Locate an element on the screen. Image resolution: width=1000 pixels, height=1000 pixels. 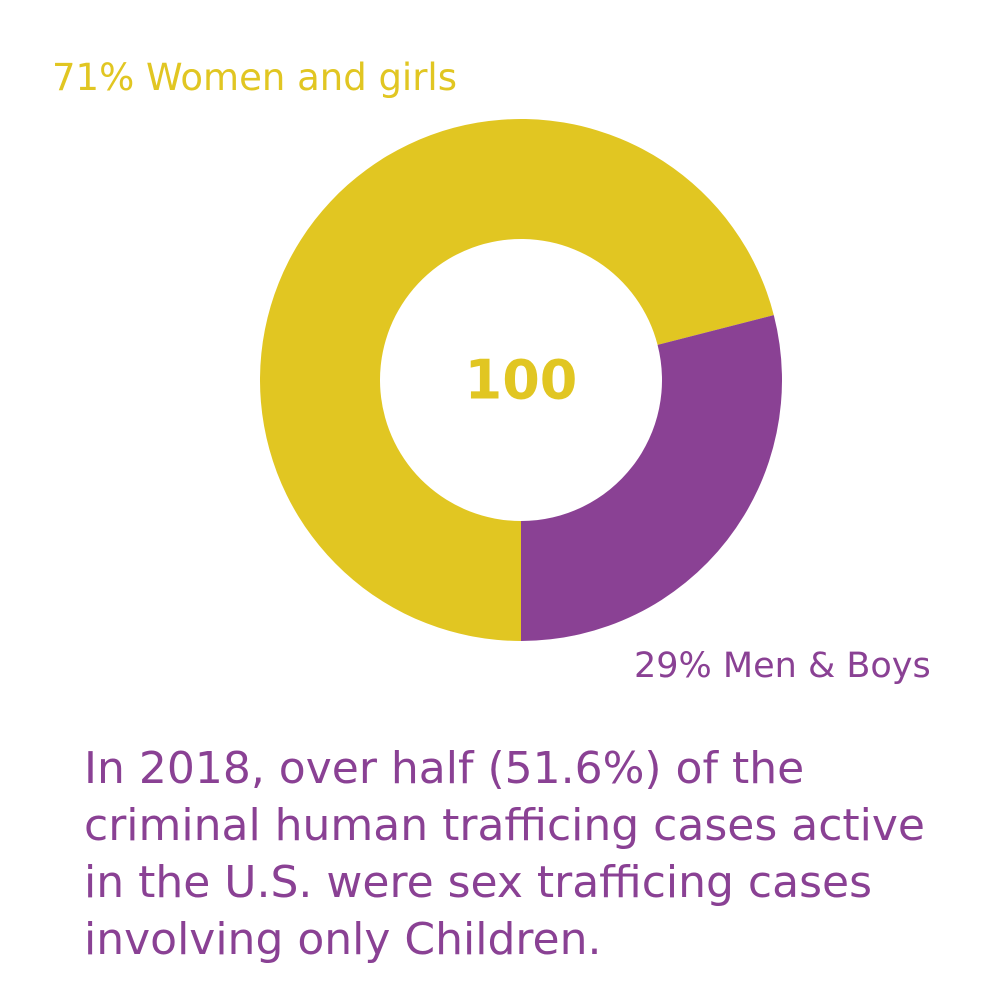
donut-center-total: 100 is located at coordinates (521, 380).